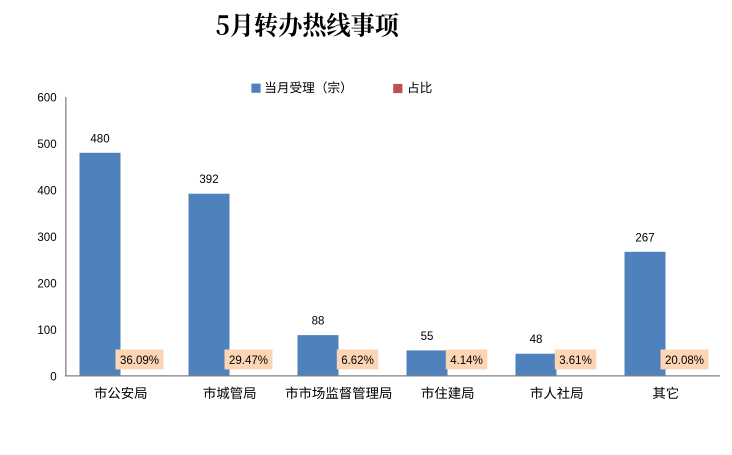 The height and width of the screenshot is (455, 732). I want to click on svg-text: 6.62%, so click(357, 361).